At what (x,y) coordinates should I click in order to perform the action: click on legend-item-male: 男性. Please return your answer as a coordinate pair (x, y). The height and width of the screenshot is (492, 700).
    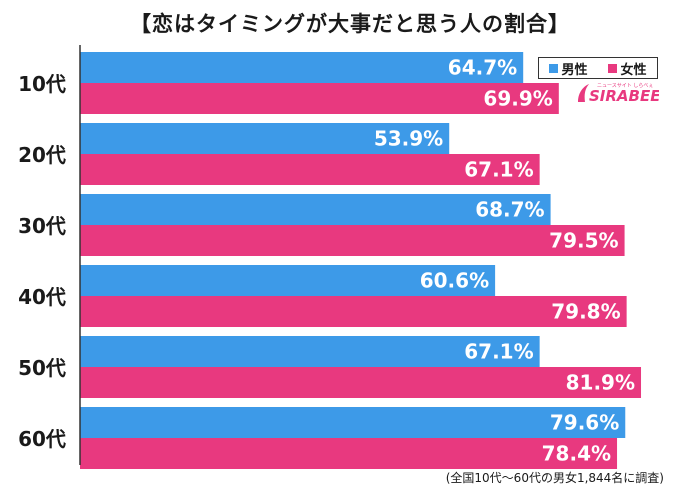
    Looking at the image, I should click on (568, 68).